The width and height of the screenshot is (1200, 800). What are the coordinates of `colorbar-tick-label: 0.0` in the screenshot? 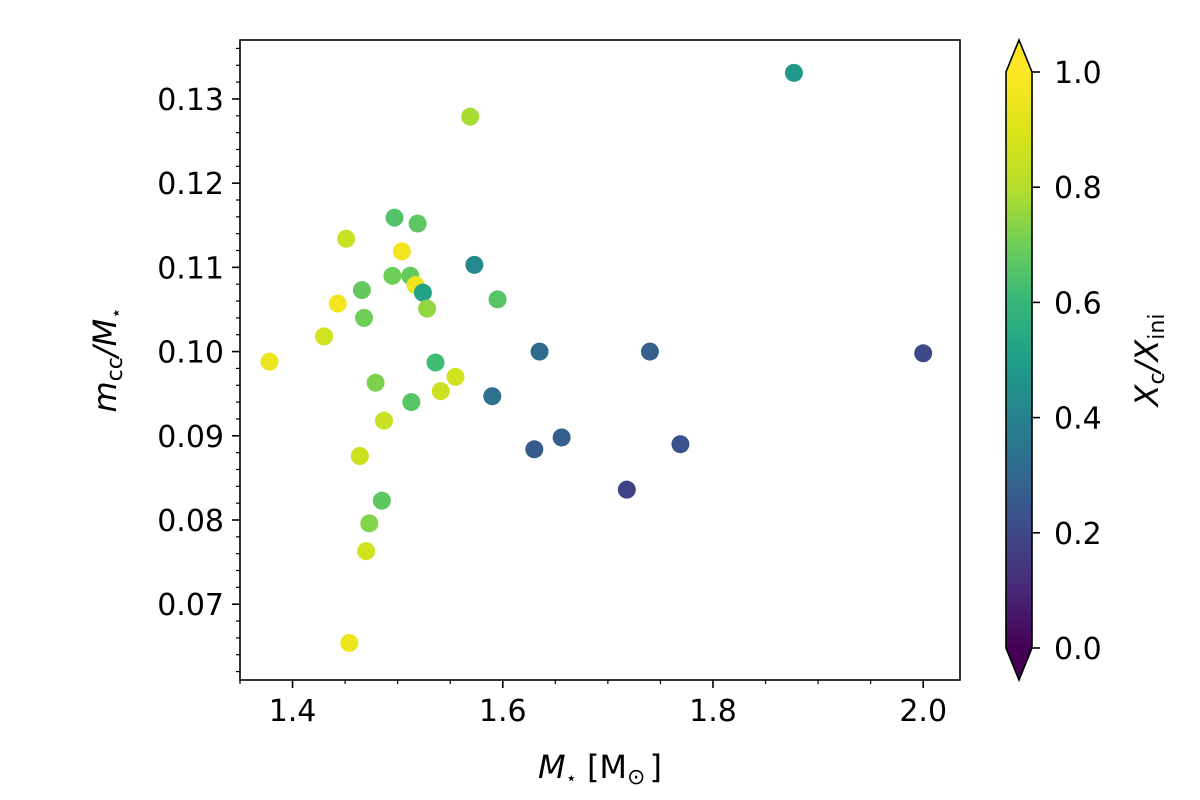 It's located at (1078, 649).